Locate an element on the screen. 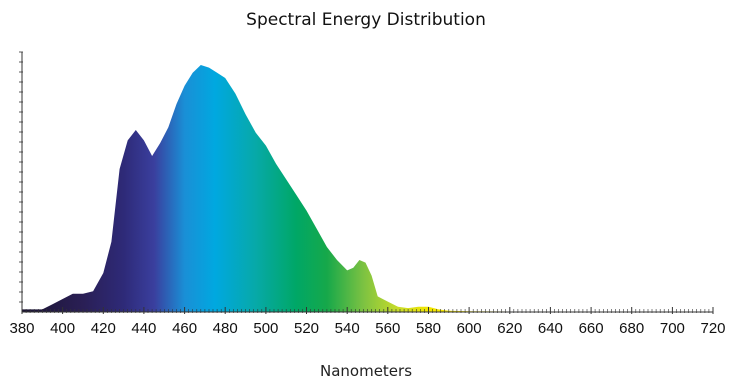 The width and height of the screenshot is (733, 385). x-tick-label: 720 is located at coordinates (712, 328).